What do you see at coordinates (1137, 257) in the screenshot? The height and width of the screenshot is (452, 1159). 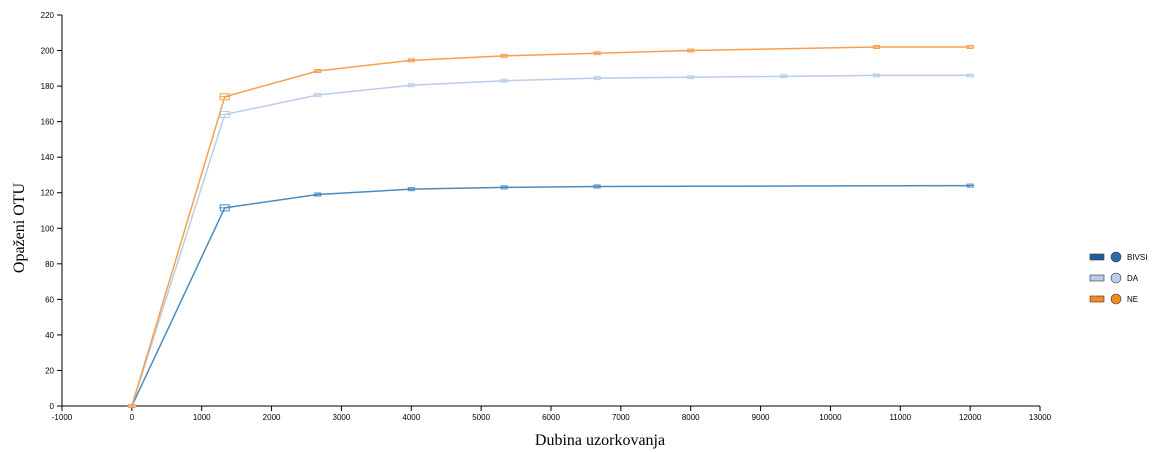 I see `legend-label: BIVSI` at bounding box center [1137, 257].